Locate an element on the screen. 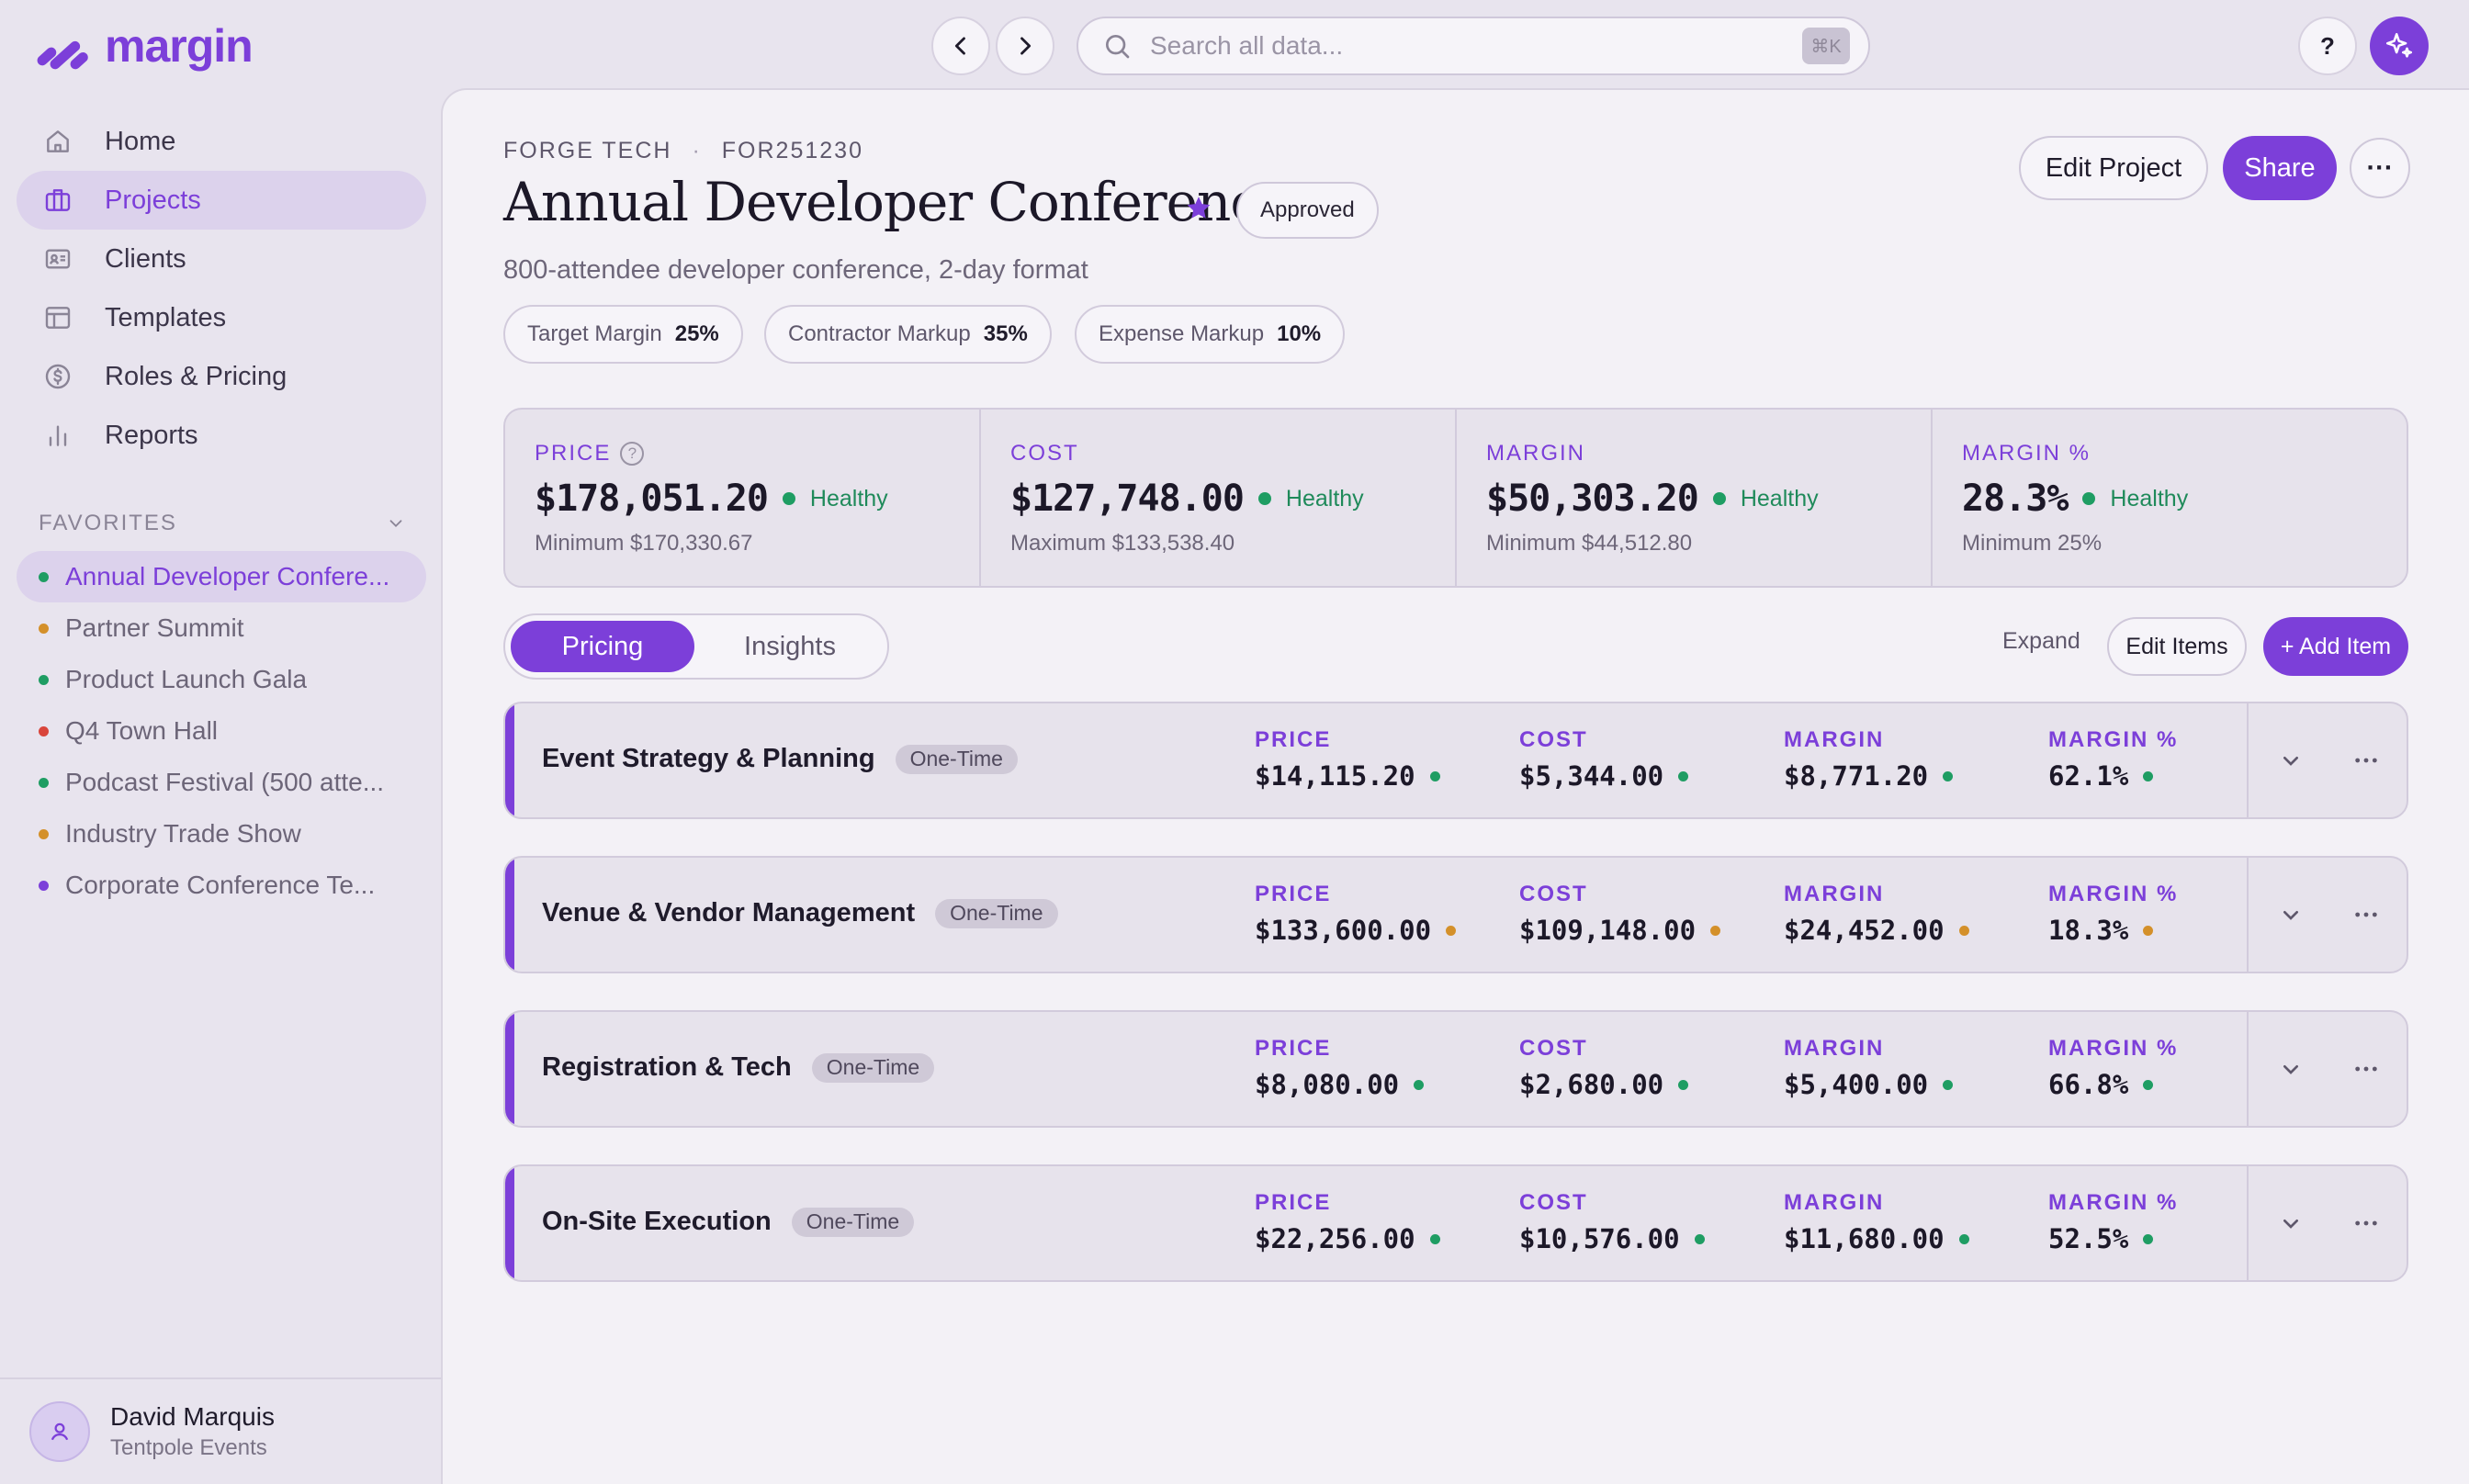  breadcrumb: FORGE TECH · FOR251230 is located at coordinates (683, 151).